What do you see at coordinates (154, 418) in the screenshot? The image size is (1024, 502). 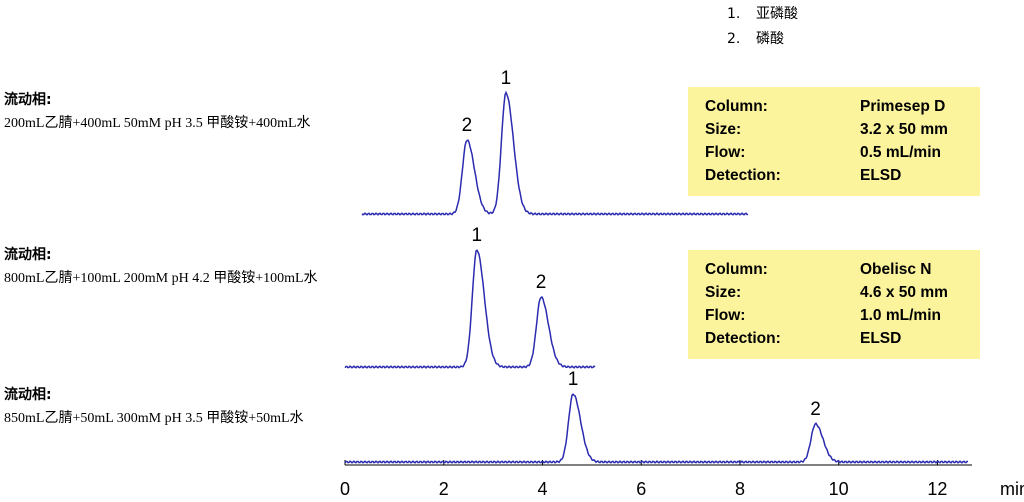 I see `mobile-phase: 850mL乙腈+50mL 300mM pH 3.5 甲酸铵+50mL水` at bounding box center [154, 418].